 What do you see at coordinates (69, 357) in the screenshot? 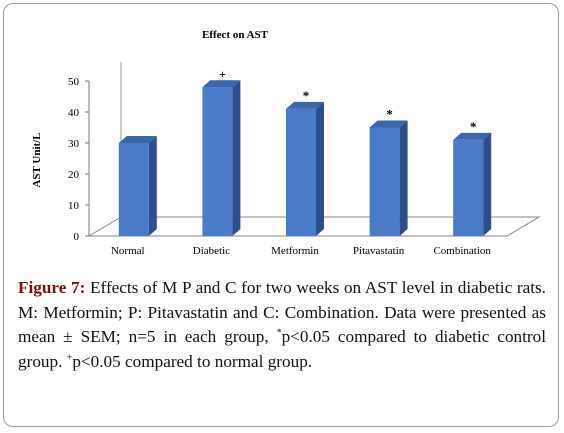
I see `caption-sup-2: +` at bounding box center [69, 357].